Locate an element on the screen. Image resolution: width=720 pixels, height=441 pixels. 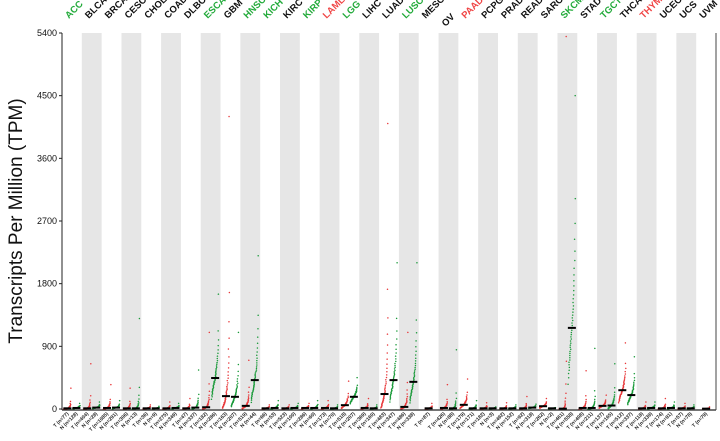
tumor-median-tgct is located at coordinates (602, 405).